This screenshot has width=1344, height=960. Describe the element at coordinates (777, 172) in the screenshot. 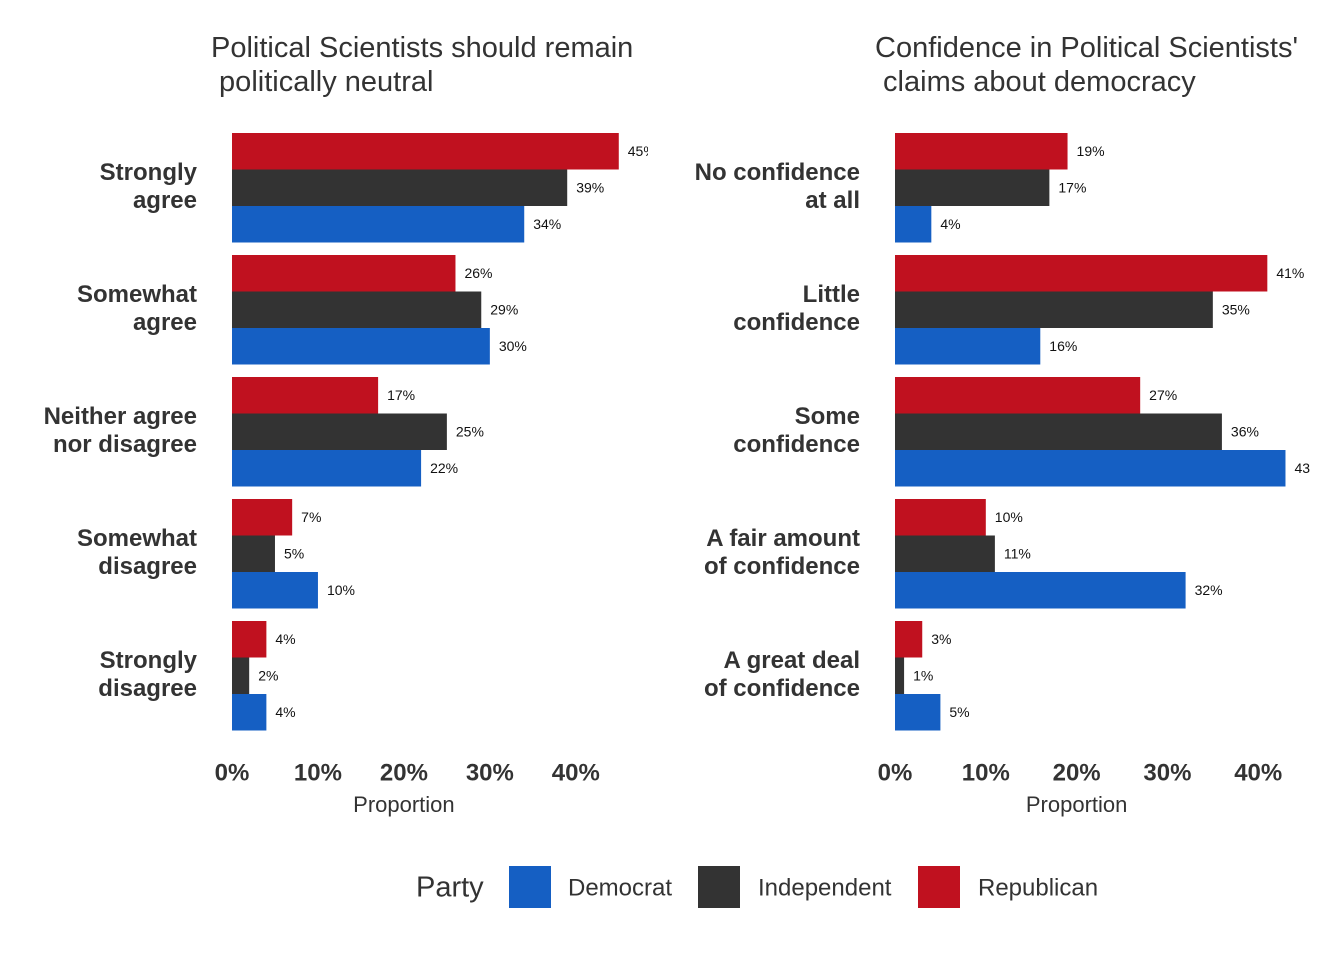

I see `category-line: No confidence` at that location.